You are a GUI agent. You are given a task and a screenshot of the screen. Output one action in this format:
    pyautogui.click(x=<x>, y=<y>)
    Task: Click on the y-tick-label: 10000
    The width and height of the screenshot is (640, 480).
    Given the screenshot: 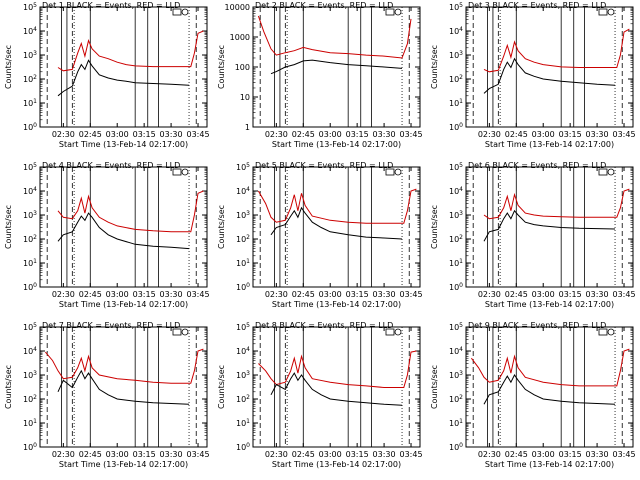 What is the action you would take?
    pyautogui.click(x=237, y=7)
    